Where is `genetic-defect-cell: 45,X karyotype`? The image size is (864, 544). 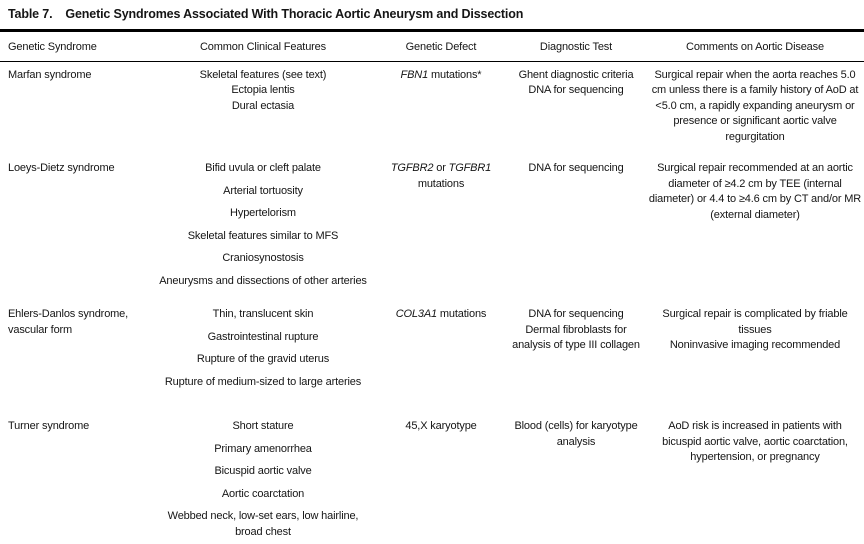 genetic-defect-cell: 45,X karyotype is located at coordinates (441, 478).